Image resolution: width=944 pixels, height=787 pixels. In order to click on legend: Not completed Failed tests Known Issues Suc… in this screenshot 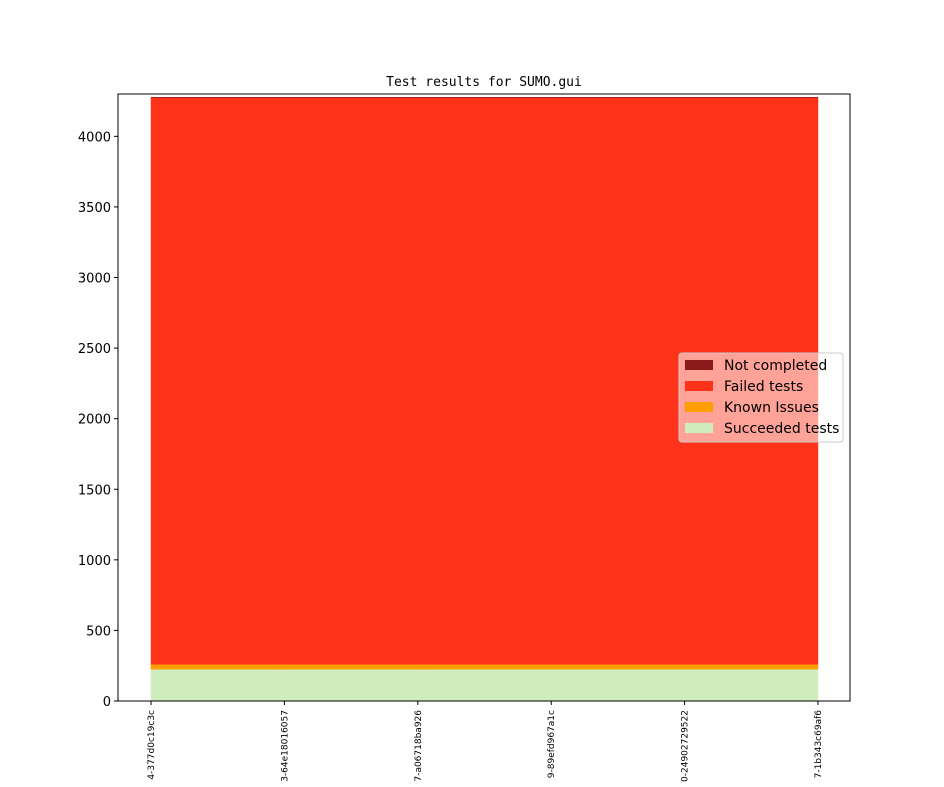, I will do `click(761, 397)`.